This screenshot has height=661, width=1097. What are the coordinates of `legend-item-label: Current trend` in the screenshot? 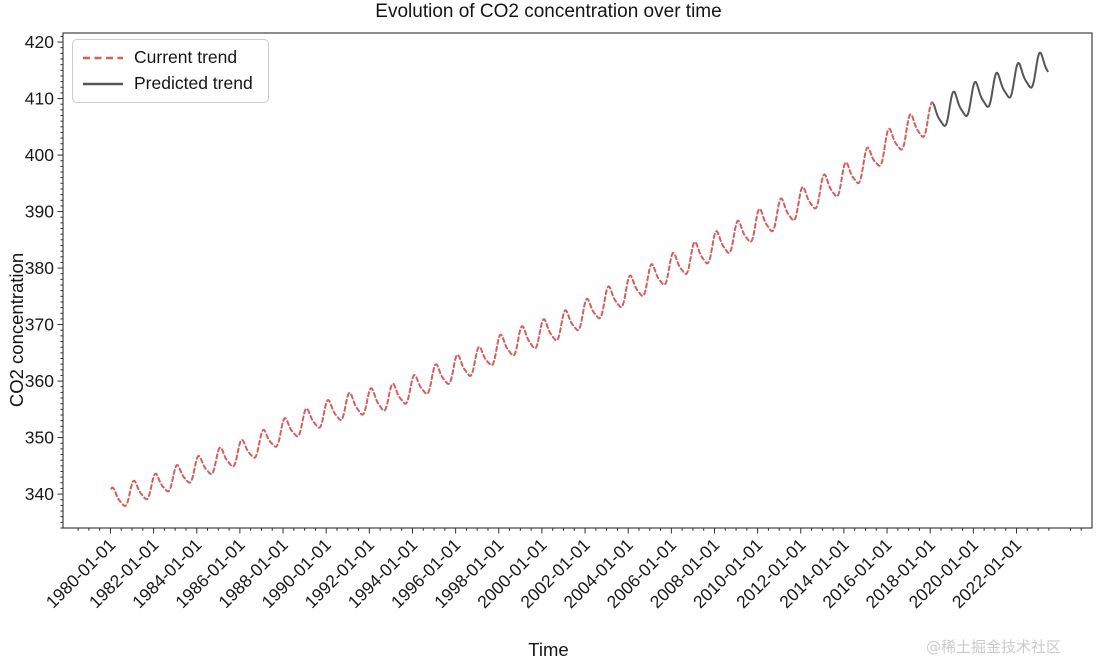 It's located at (186, 57).